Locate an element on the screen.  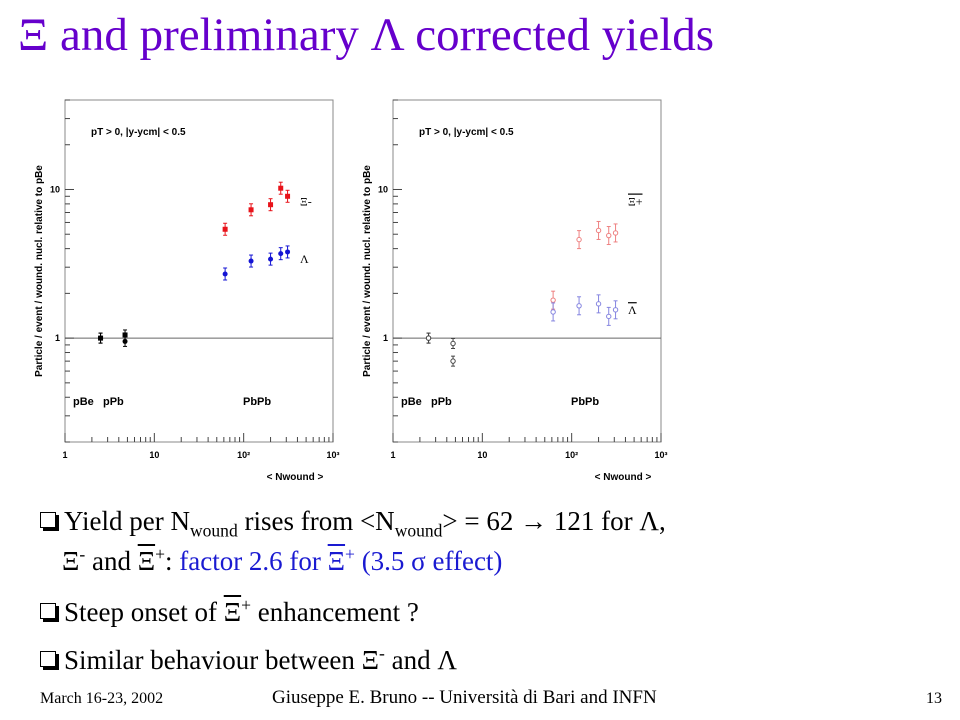
bullet-similar-behaviour: Similar behaviour between Ξ- and Λ is located at coordinates (248, 659).